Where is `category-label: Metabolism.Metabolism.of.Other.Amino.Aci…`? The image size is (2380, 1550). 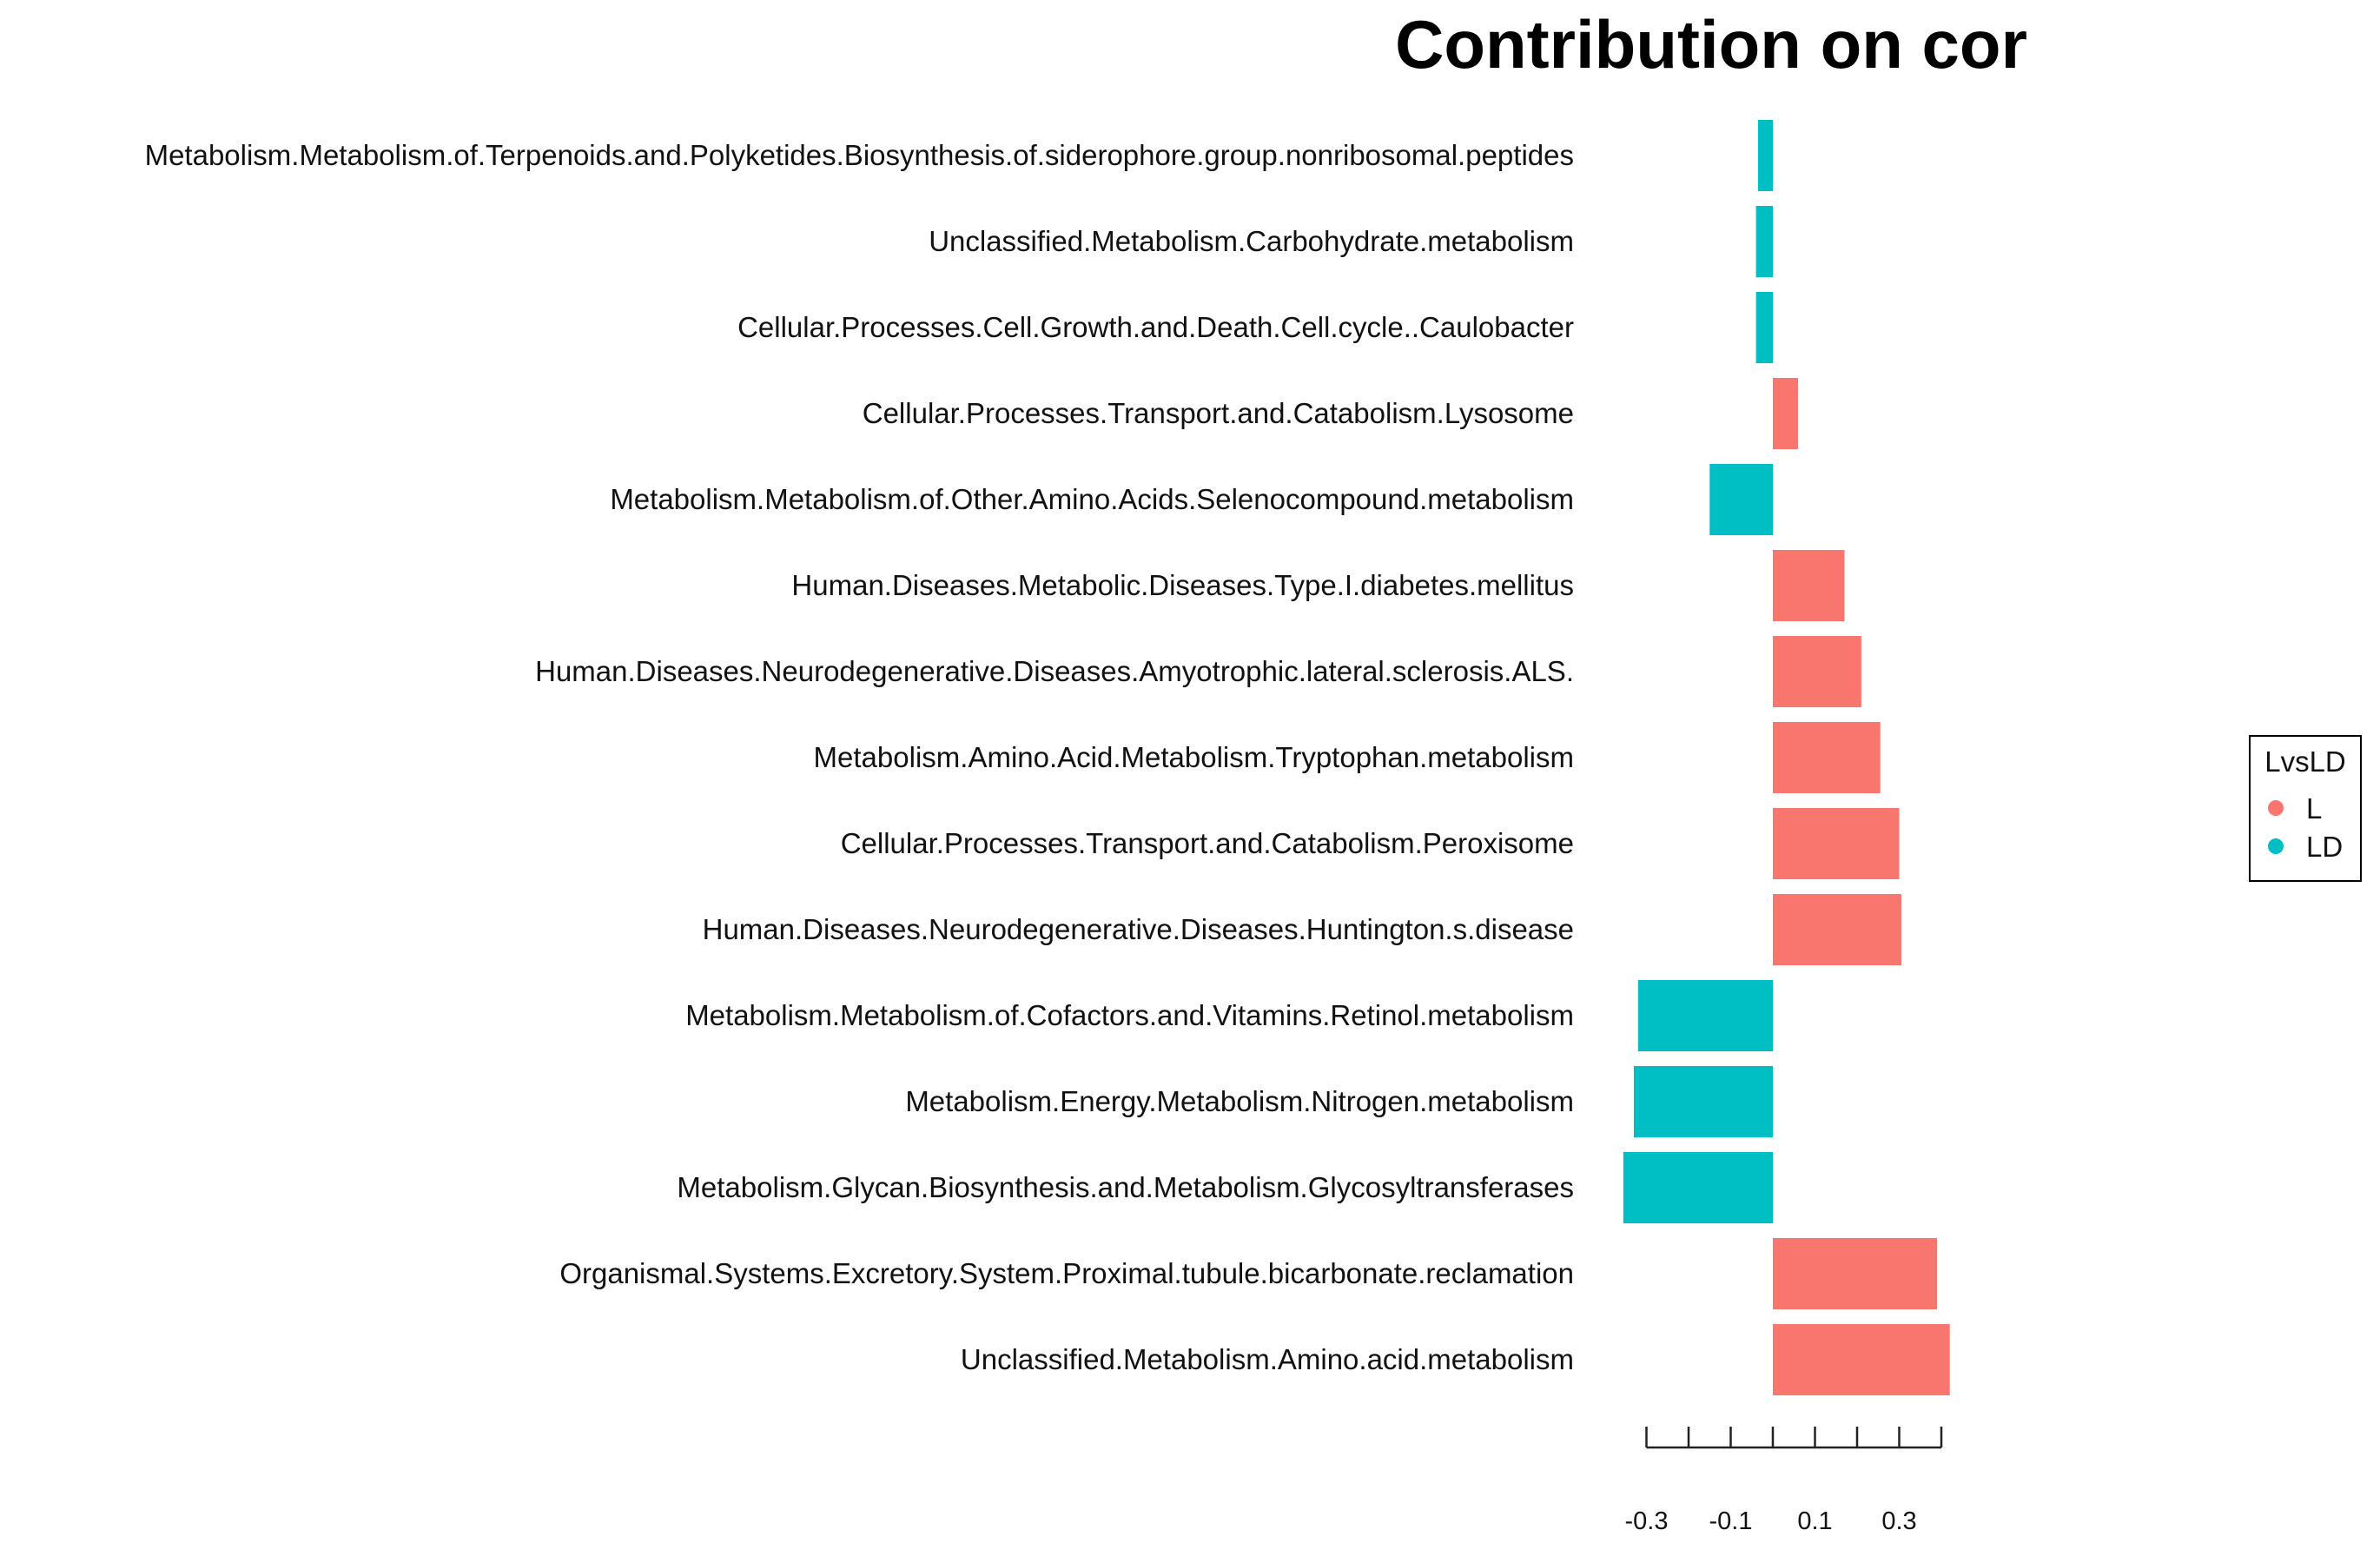
category-label: Metabolism.Metabolism.of.Other.Amino.Aci… is located at coordinates (1092, 499).